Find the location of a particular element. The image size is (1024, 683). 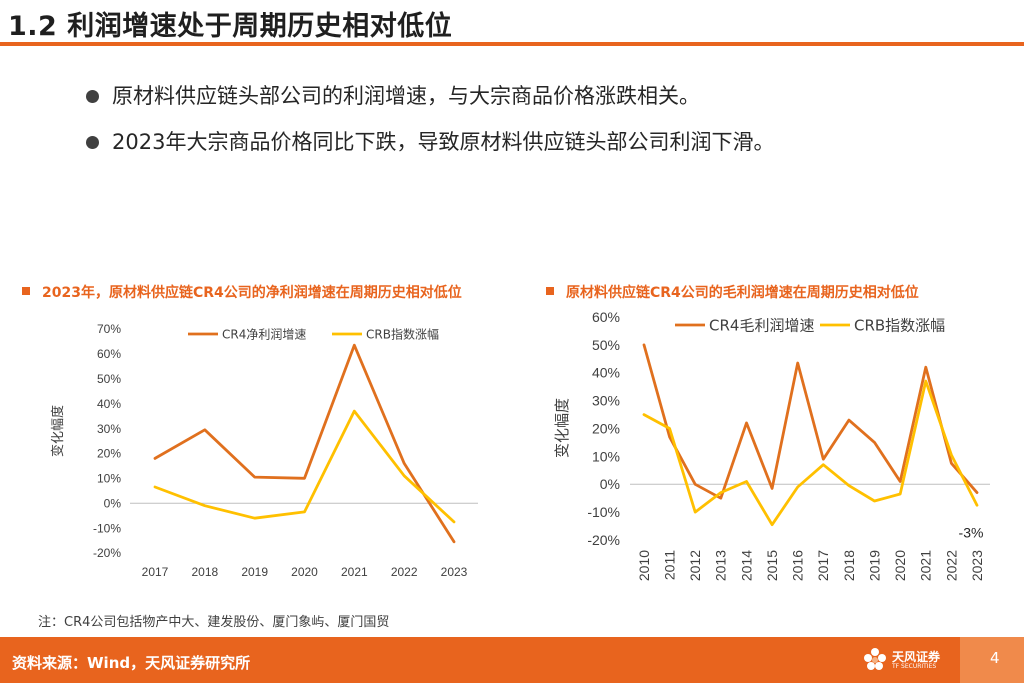

bullet-text: 2023年大宗商品价格同比下跌，导致原材料供应链头部公司利润下滑。 is located at coordinates (443, 142).